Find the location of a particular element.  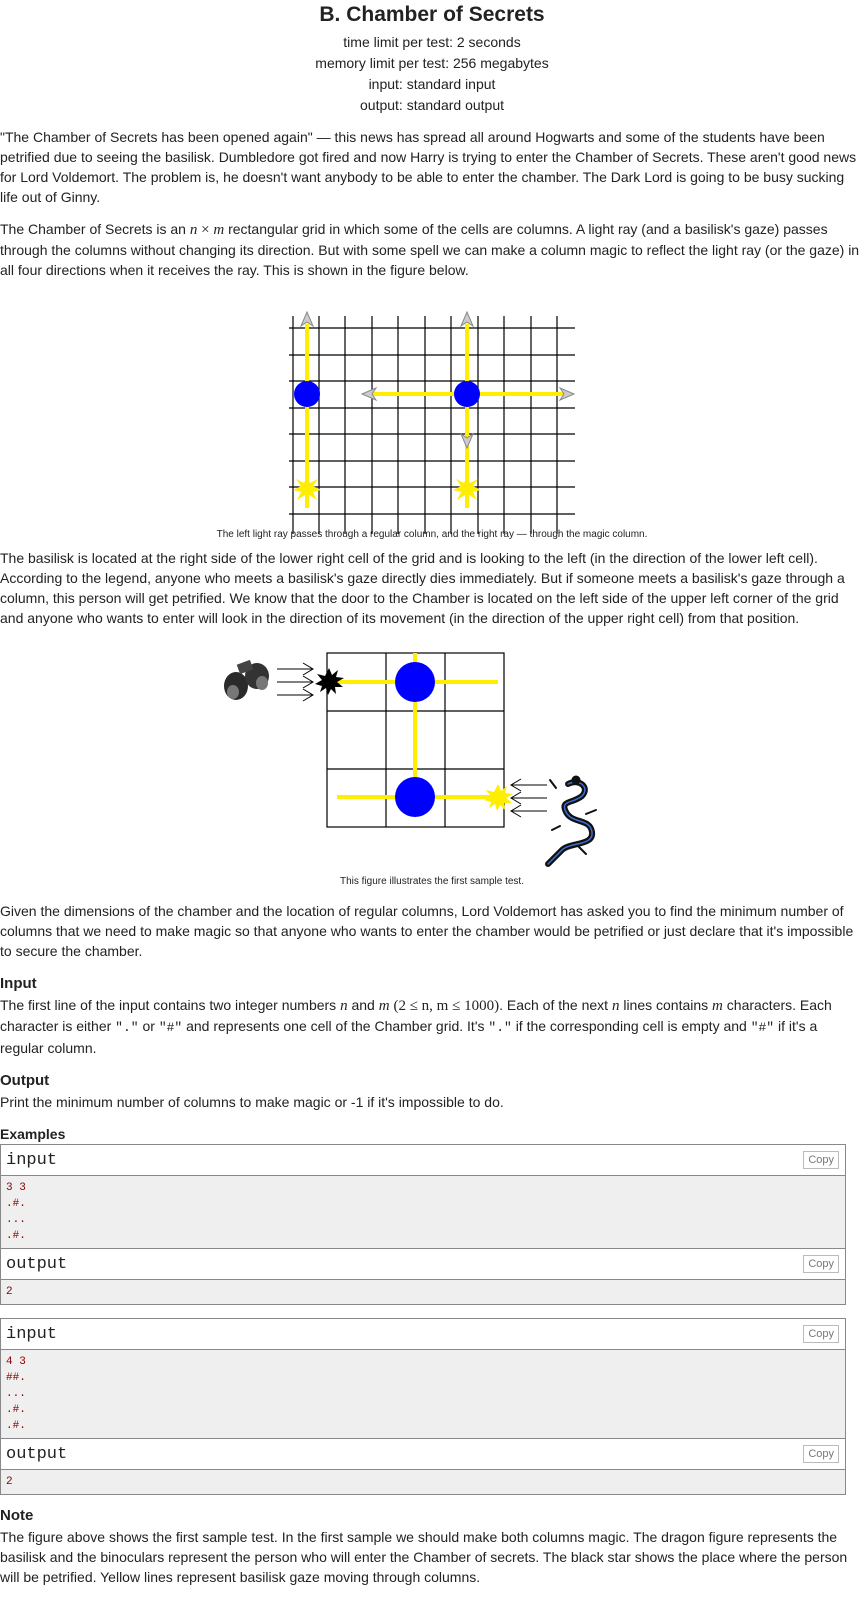

problem-title: B. Chamber of Secrets is located at coordinates (432, 14).